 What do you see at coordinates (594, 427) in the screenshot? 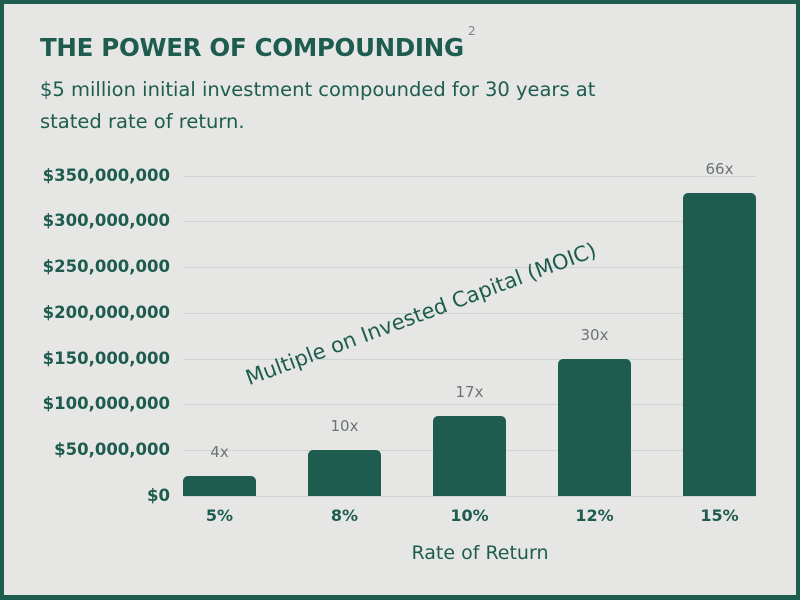
I see `bar-12pct` at bounding box center [594, 427].